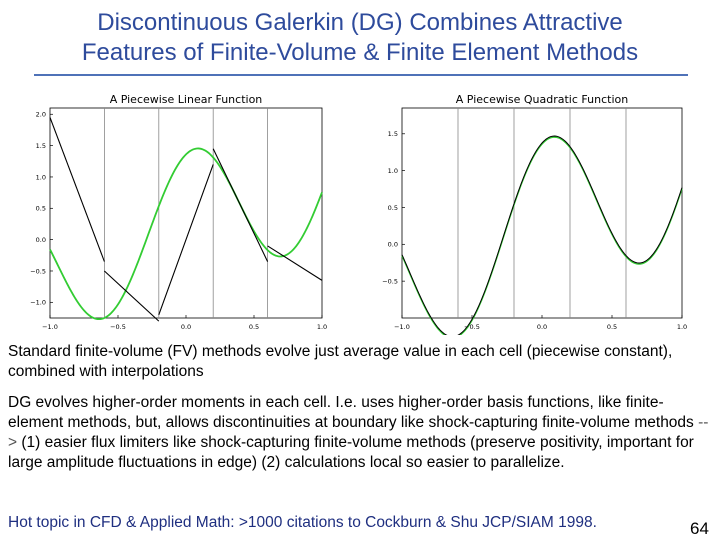 Image resolution: width=720 pixels, height=540 pixels. Describe the element at coordinates (41, 115) in the screenshot. I see `y-tick-label: 2.0` at that location.